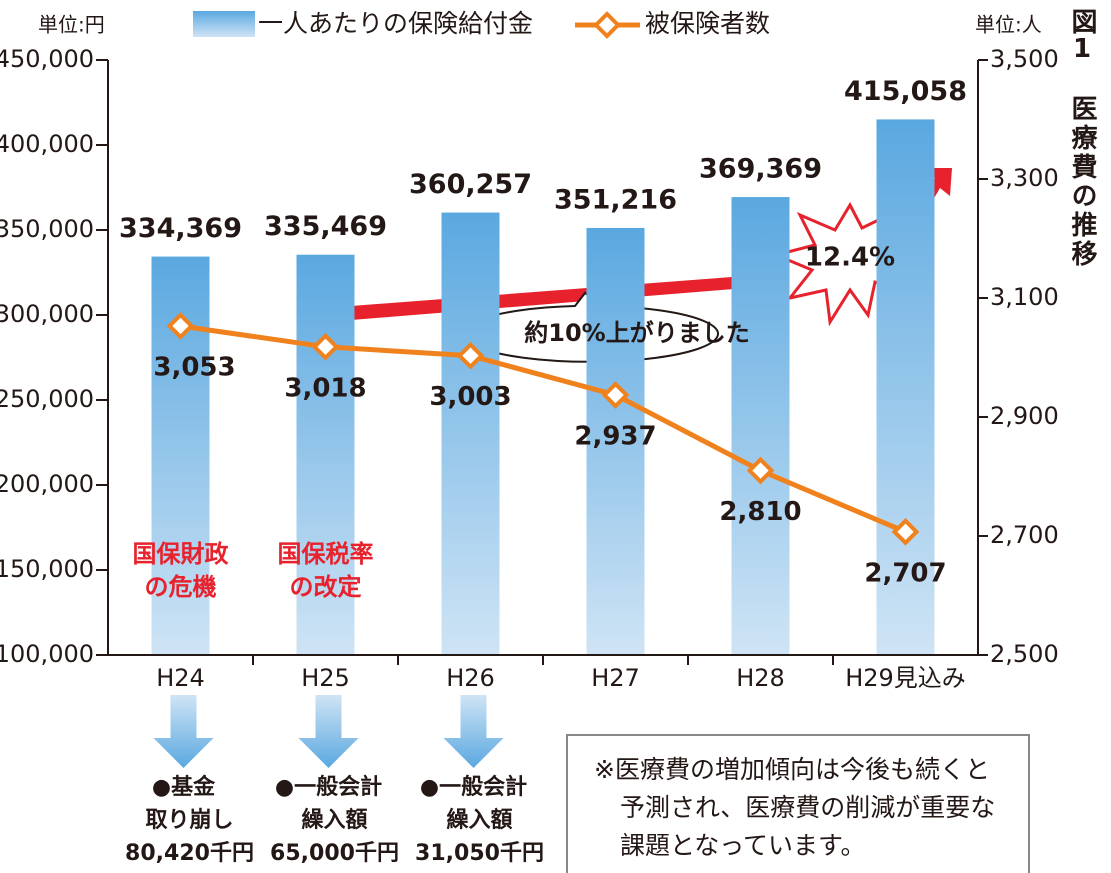 The height and width of the screenshot is (873, 1111). Describe the element at coordinates (47, 484) in the screenshot. I see `y-tick-label: 200,000` at that location.